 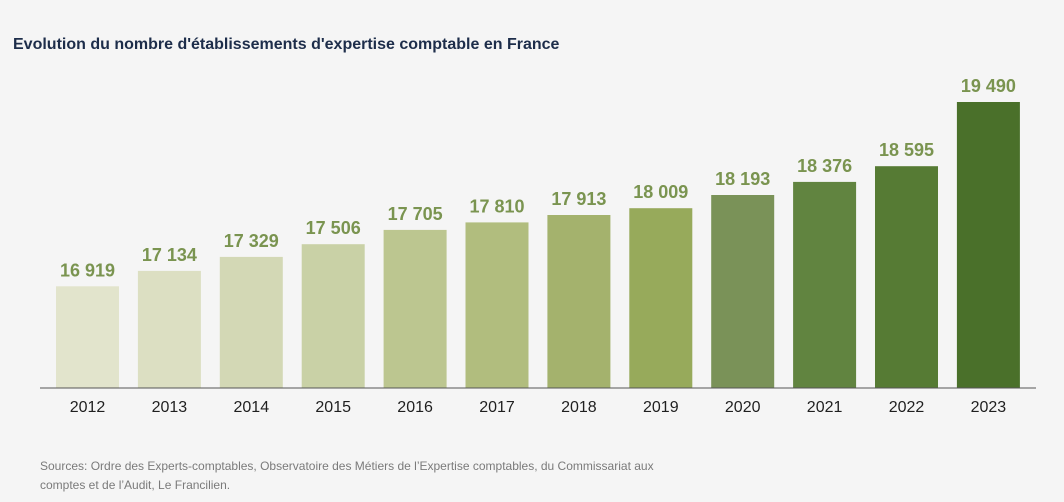 I want to click on bar-2017, so click(x=497, y=305).